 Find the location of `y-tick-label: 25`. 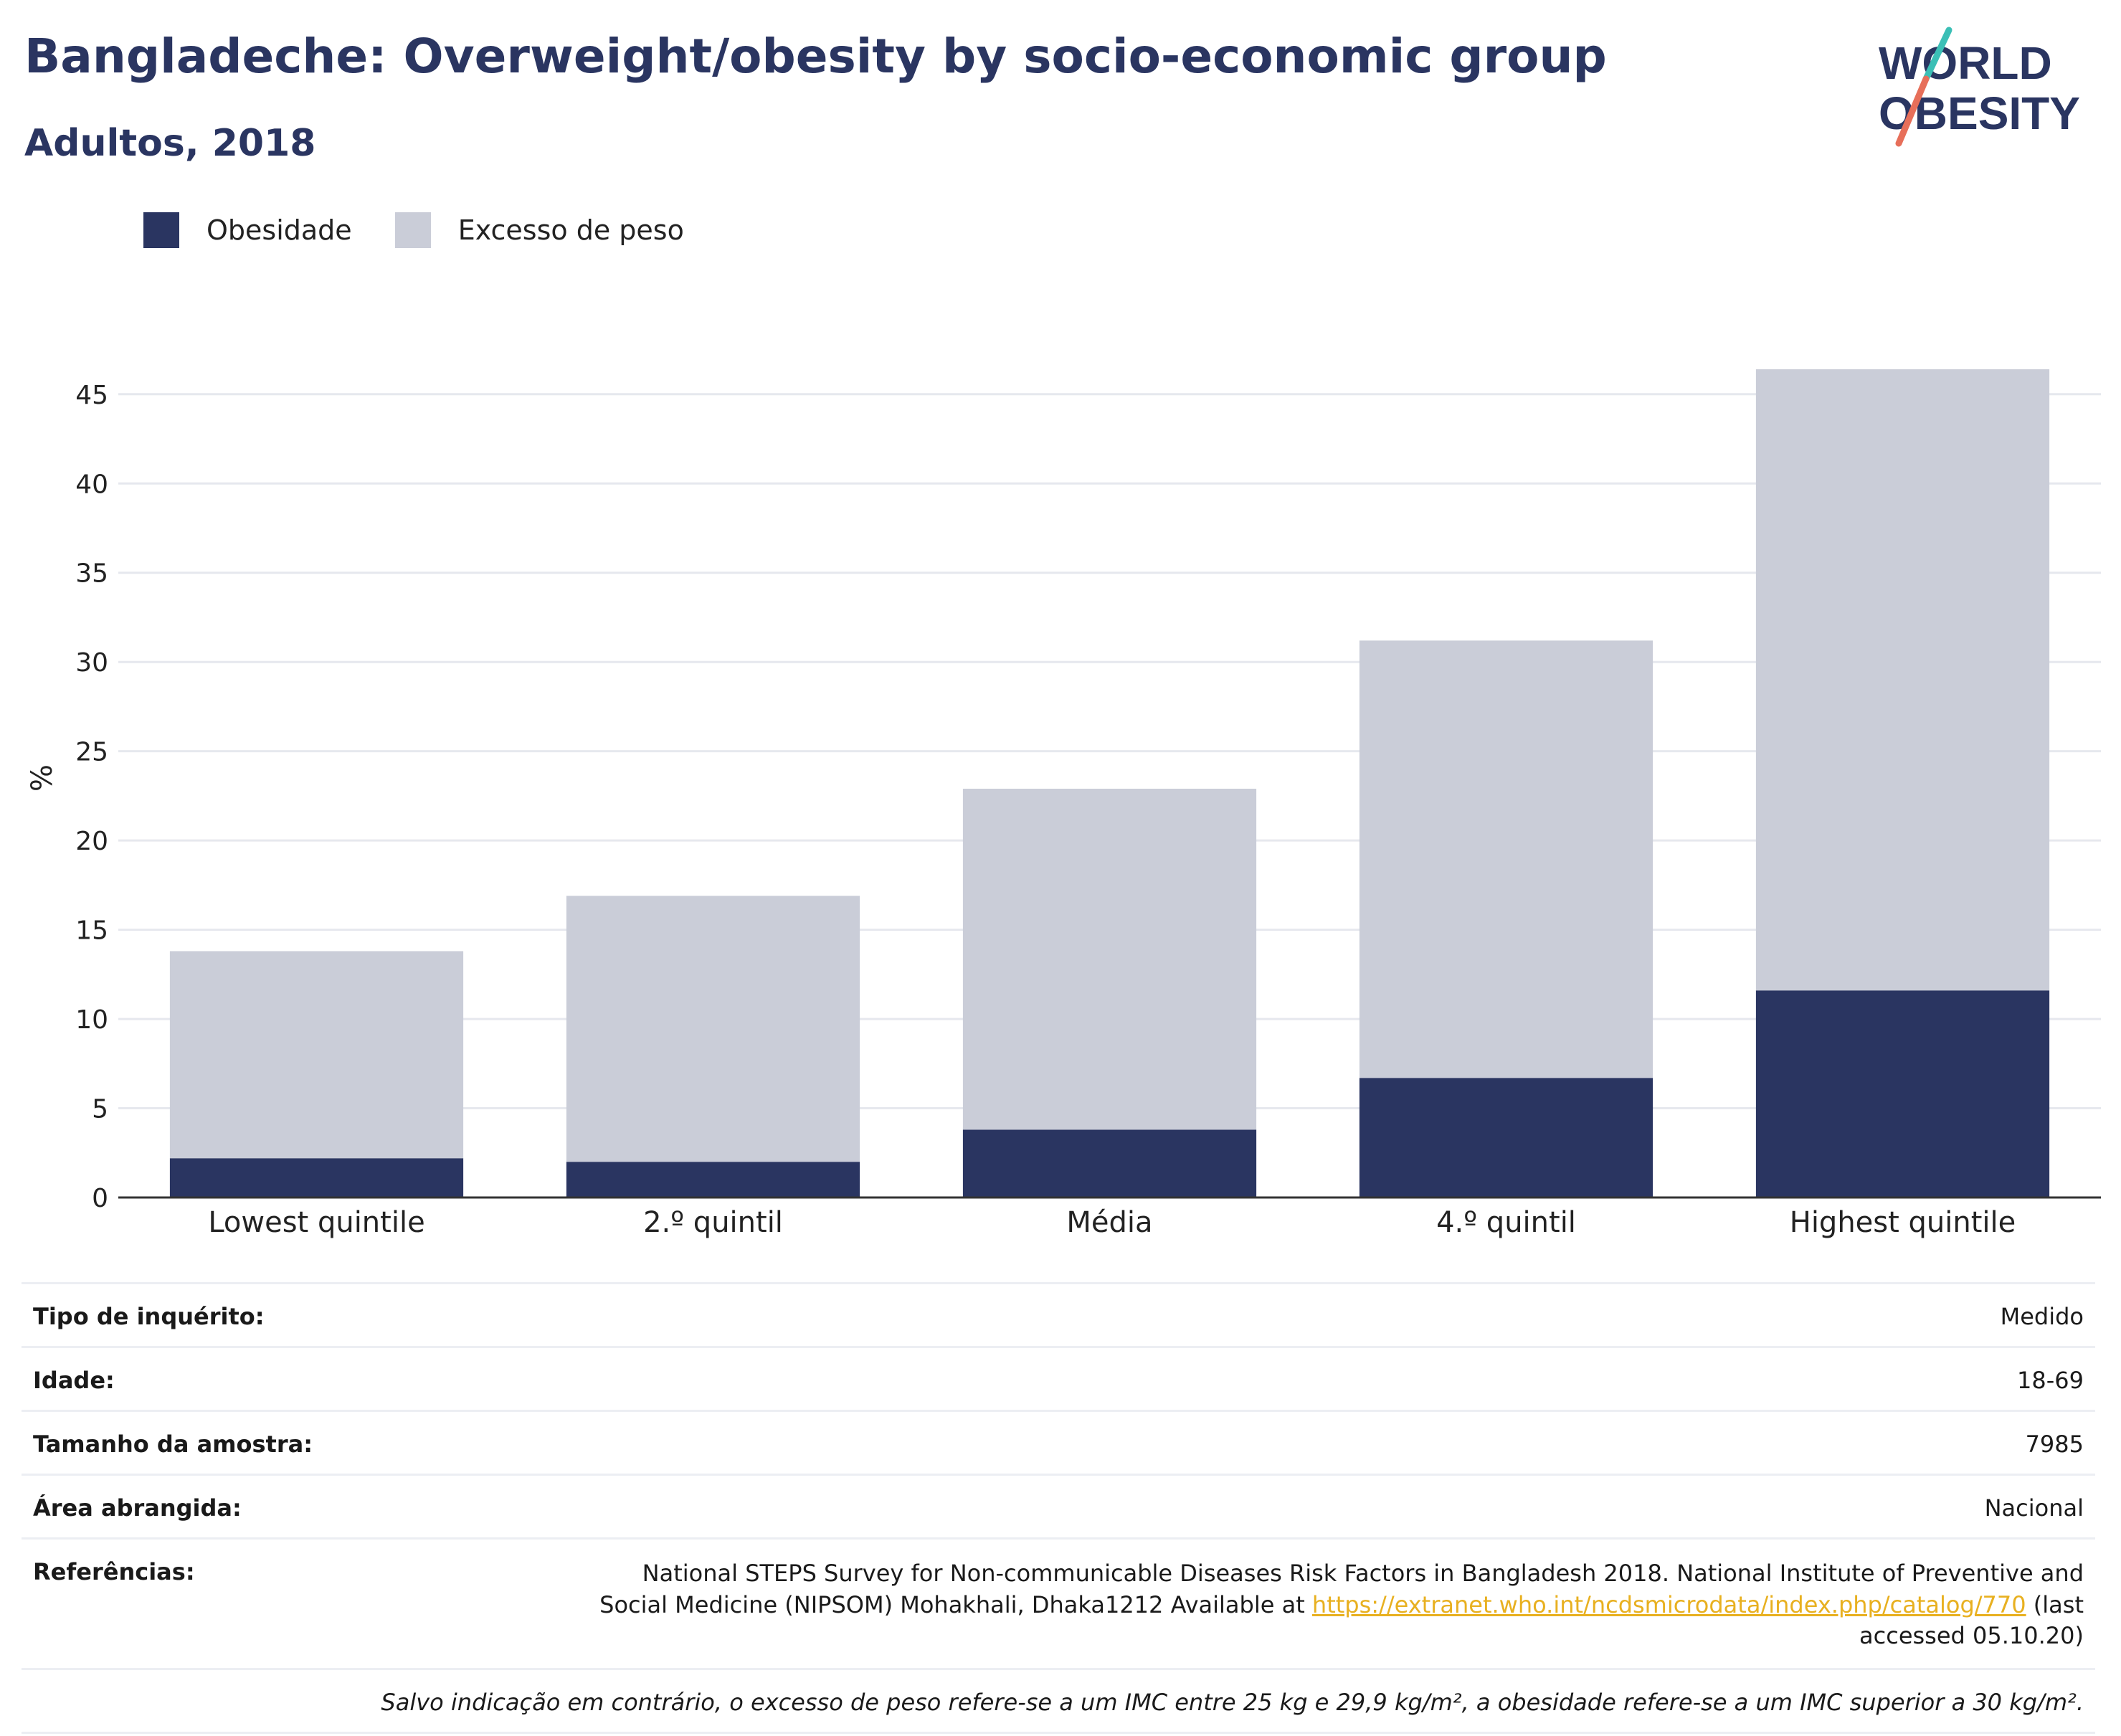

y-tick-label: 25 is located at coordinates (91, 753).